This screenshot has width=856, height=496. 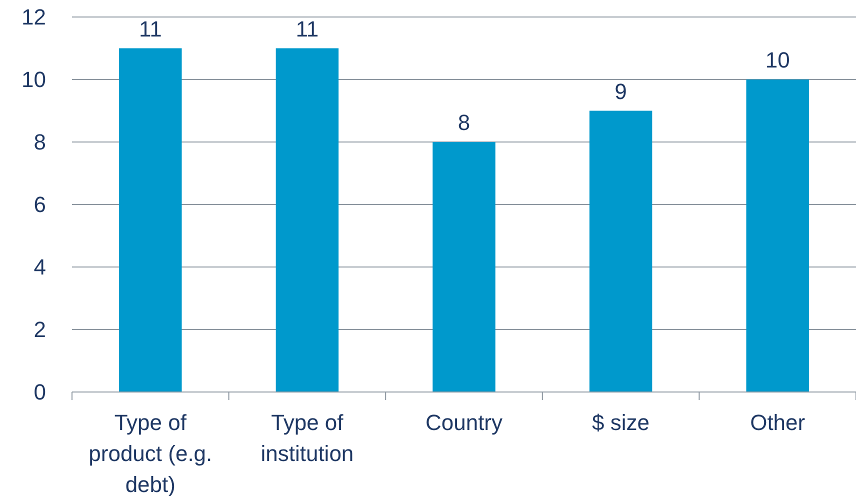 What do you see at coordinates (778, 422) in the screenshot?
I see `x-tick-label: Other` at bounding box center [778, 422].